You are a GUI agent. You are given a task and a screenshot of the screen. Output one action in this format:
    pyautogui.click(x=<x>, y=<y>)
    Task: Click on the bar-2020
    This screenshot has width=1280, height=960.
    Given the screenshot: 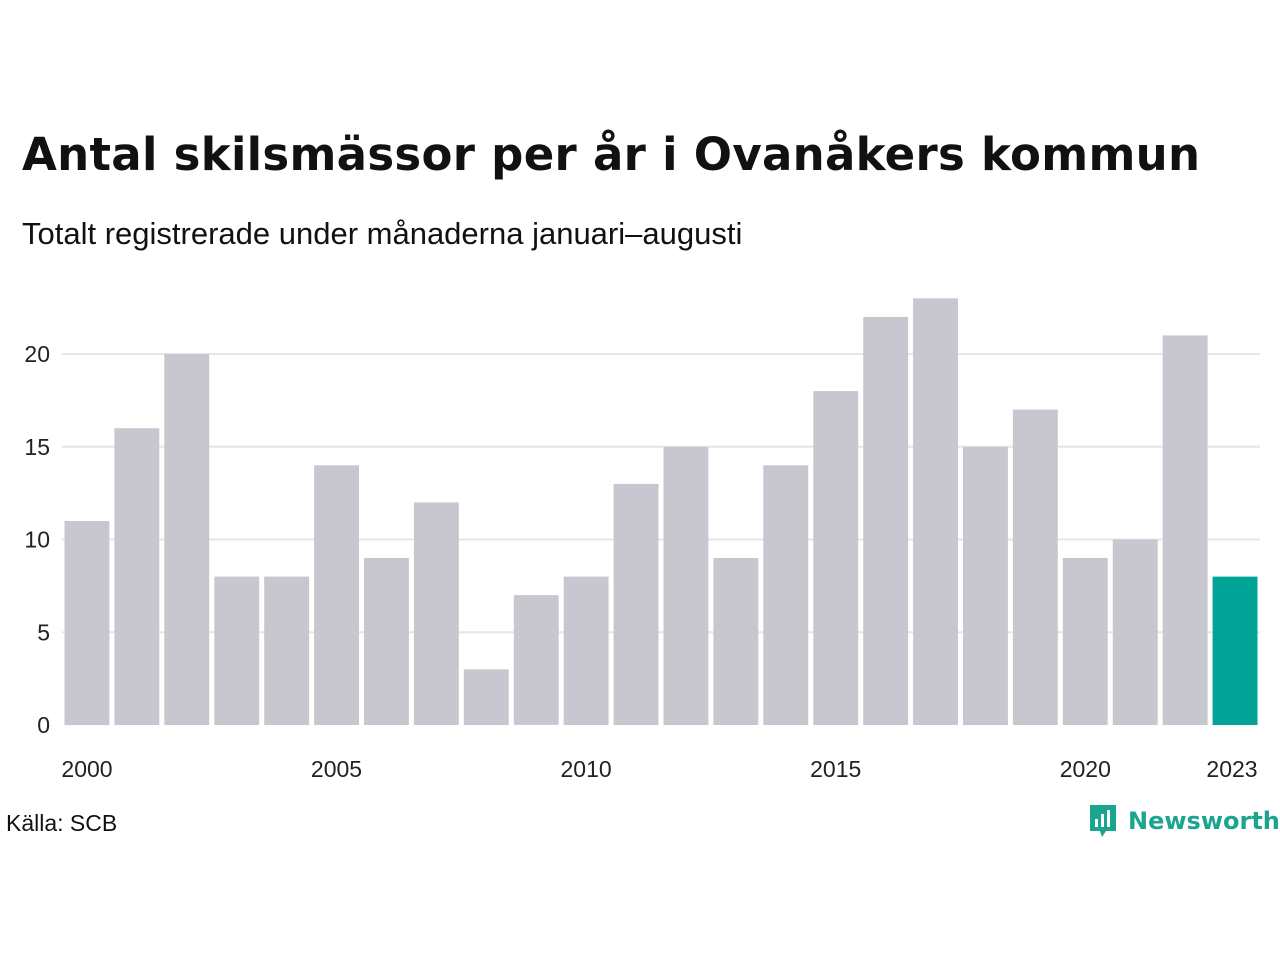 What is the action you would take?
    pyautogui.click(x=1085, y=641)
    